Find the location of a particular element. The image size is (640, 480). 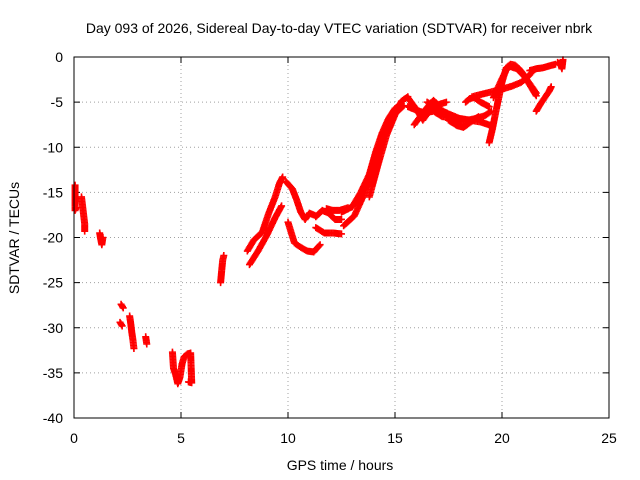

x-tick-label: 20 is located at coordinates (502, 438).